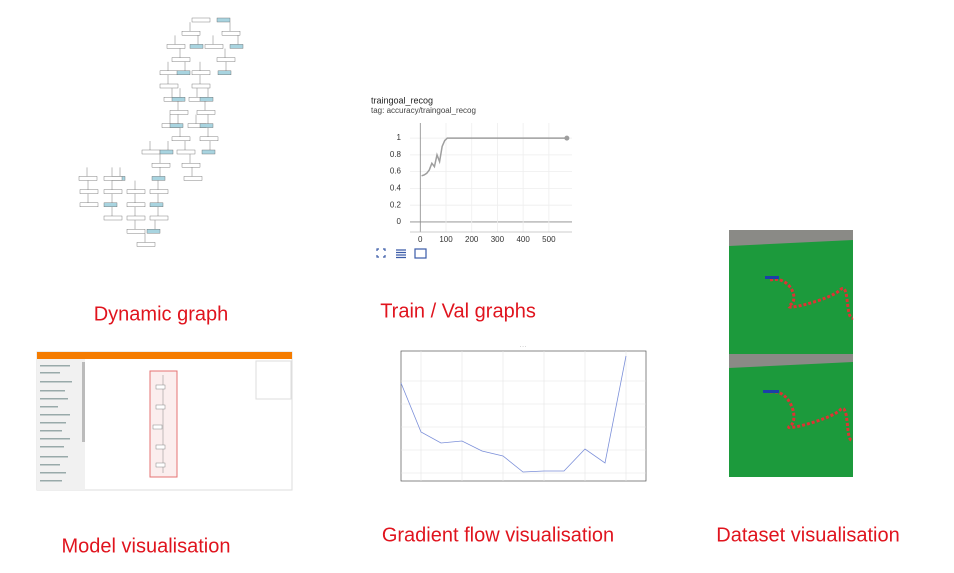 The width and height of the screenshot is (954, 573). Describe the element at coordinates (146, 546) in the screenshot. I see `caption: Model visualisation` at that location.